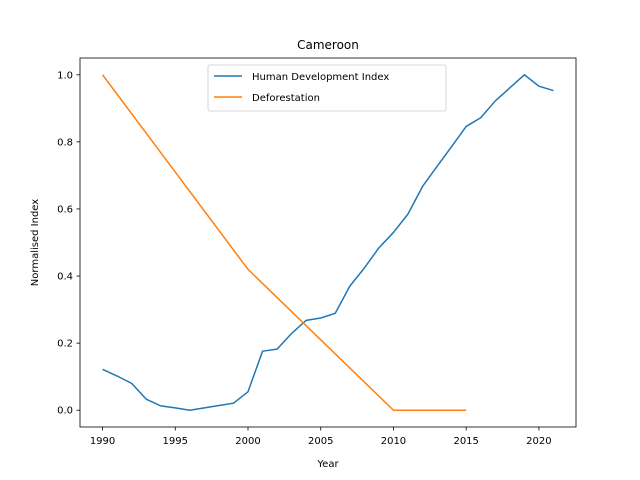 The height and width of the screenshot is (480, 640). What do you see at coordinates (175, 441) in the screenshot?
I see `x-tick-label: 1995` at bounding box center [175, 441].